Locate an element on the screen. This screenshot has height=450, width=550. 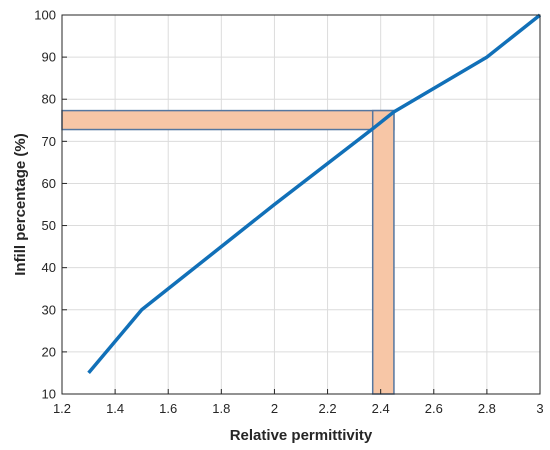
horizontal-highlight-band is located at coordinates (228, 120).